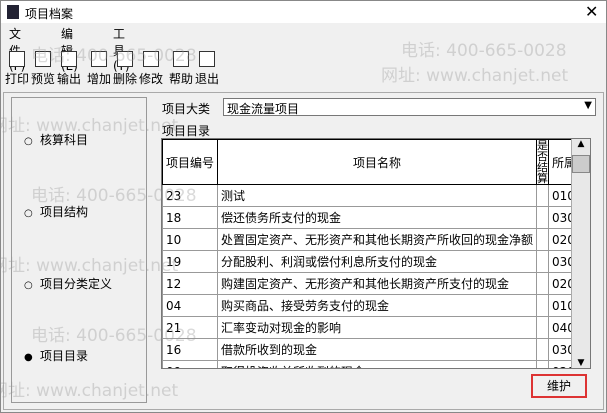  Describe the element at coordinates (76, 284) in the screenshot. I see `radio-label: 项目分类定义` at that location.